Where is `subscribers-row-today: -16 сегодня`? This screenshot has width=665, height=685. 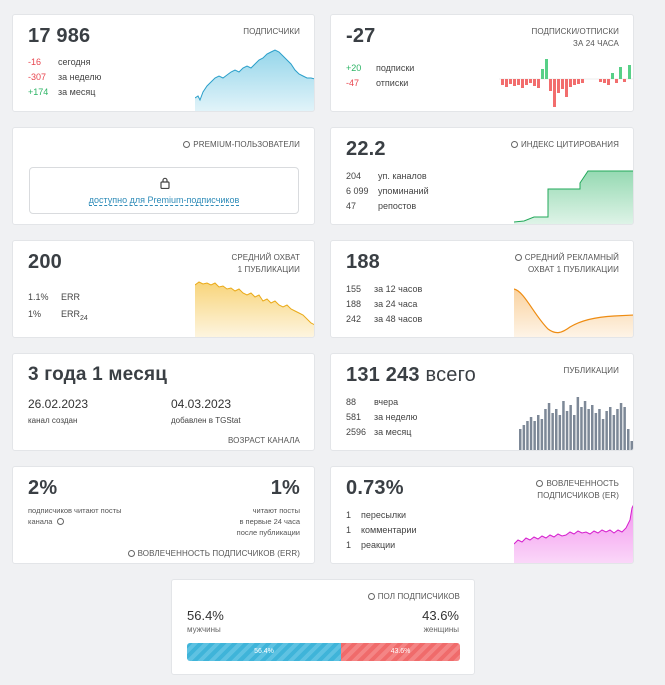
subscribers-row-today: -16 сегодня is located at coordinates (59, 62).